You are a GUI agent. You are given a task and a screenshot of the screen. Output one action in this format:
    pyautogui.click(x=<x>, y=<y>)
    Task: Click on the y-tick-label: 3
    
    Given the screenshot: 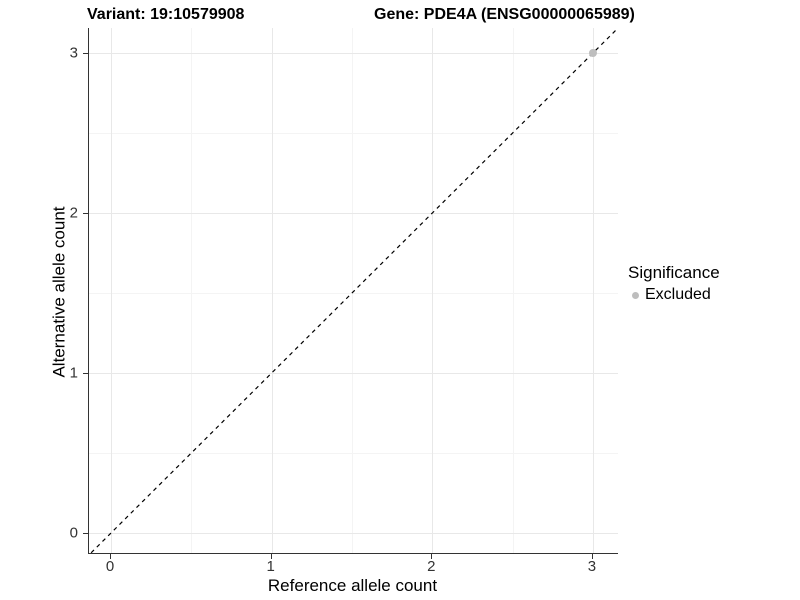 What is the action you would take?
    pyautogui.click(x=73, y=53)
    